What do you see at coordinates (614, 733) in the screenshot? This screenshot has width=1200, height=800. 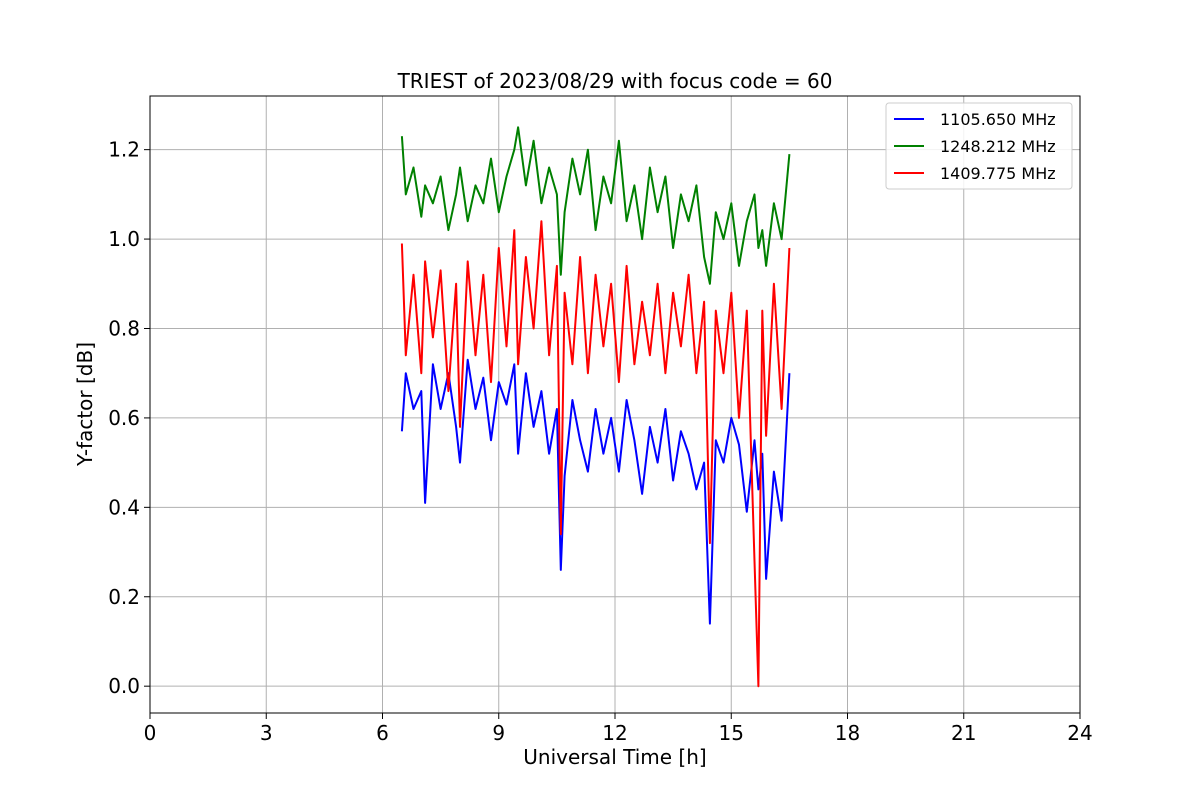 I see `x-tick-label: 12` at bounding box center [614, 733].